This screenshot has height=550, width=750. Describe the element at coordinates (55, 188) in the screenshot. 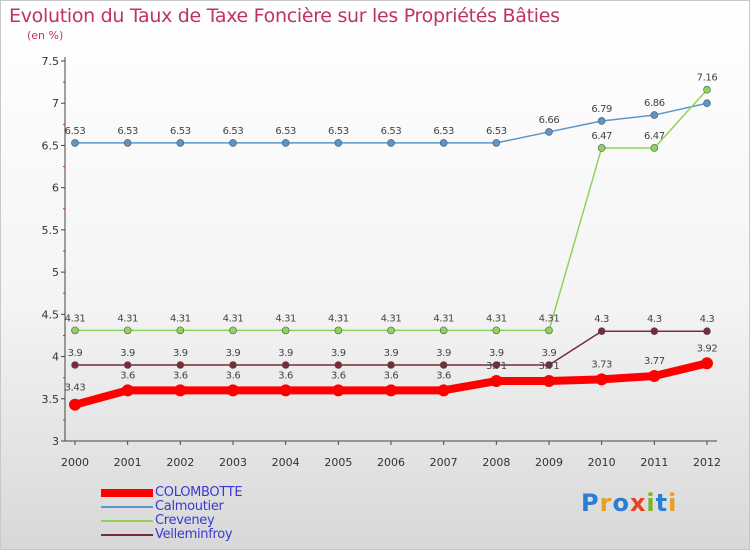

I see `y-tick-label: 6` at that location.